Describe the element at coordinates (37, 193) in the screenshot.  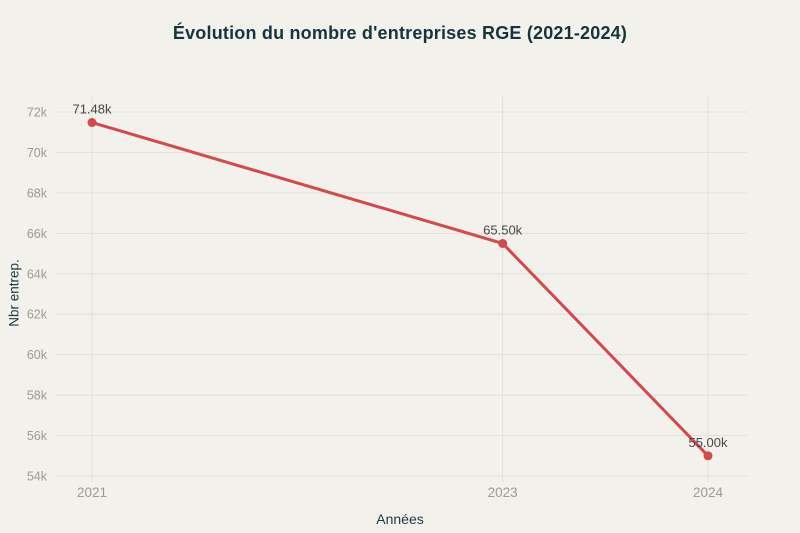
I see `y-tick-label: 68k` at that location.